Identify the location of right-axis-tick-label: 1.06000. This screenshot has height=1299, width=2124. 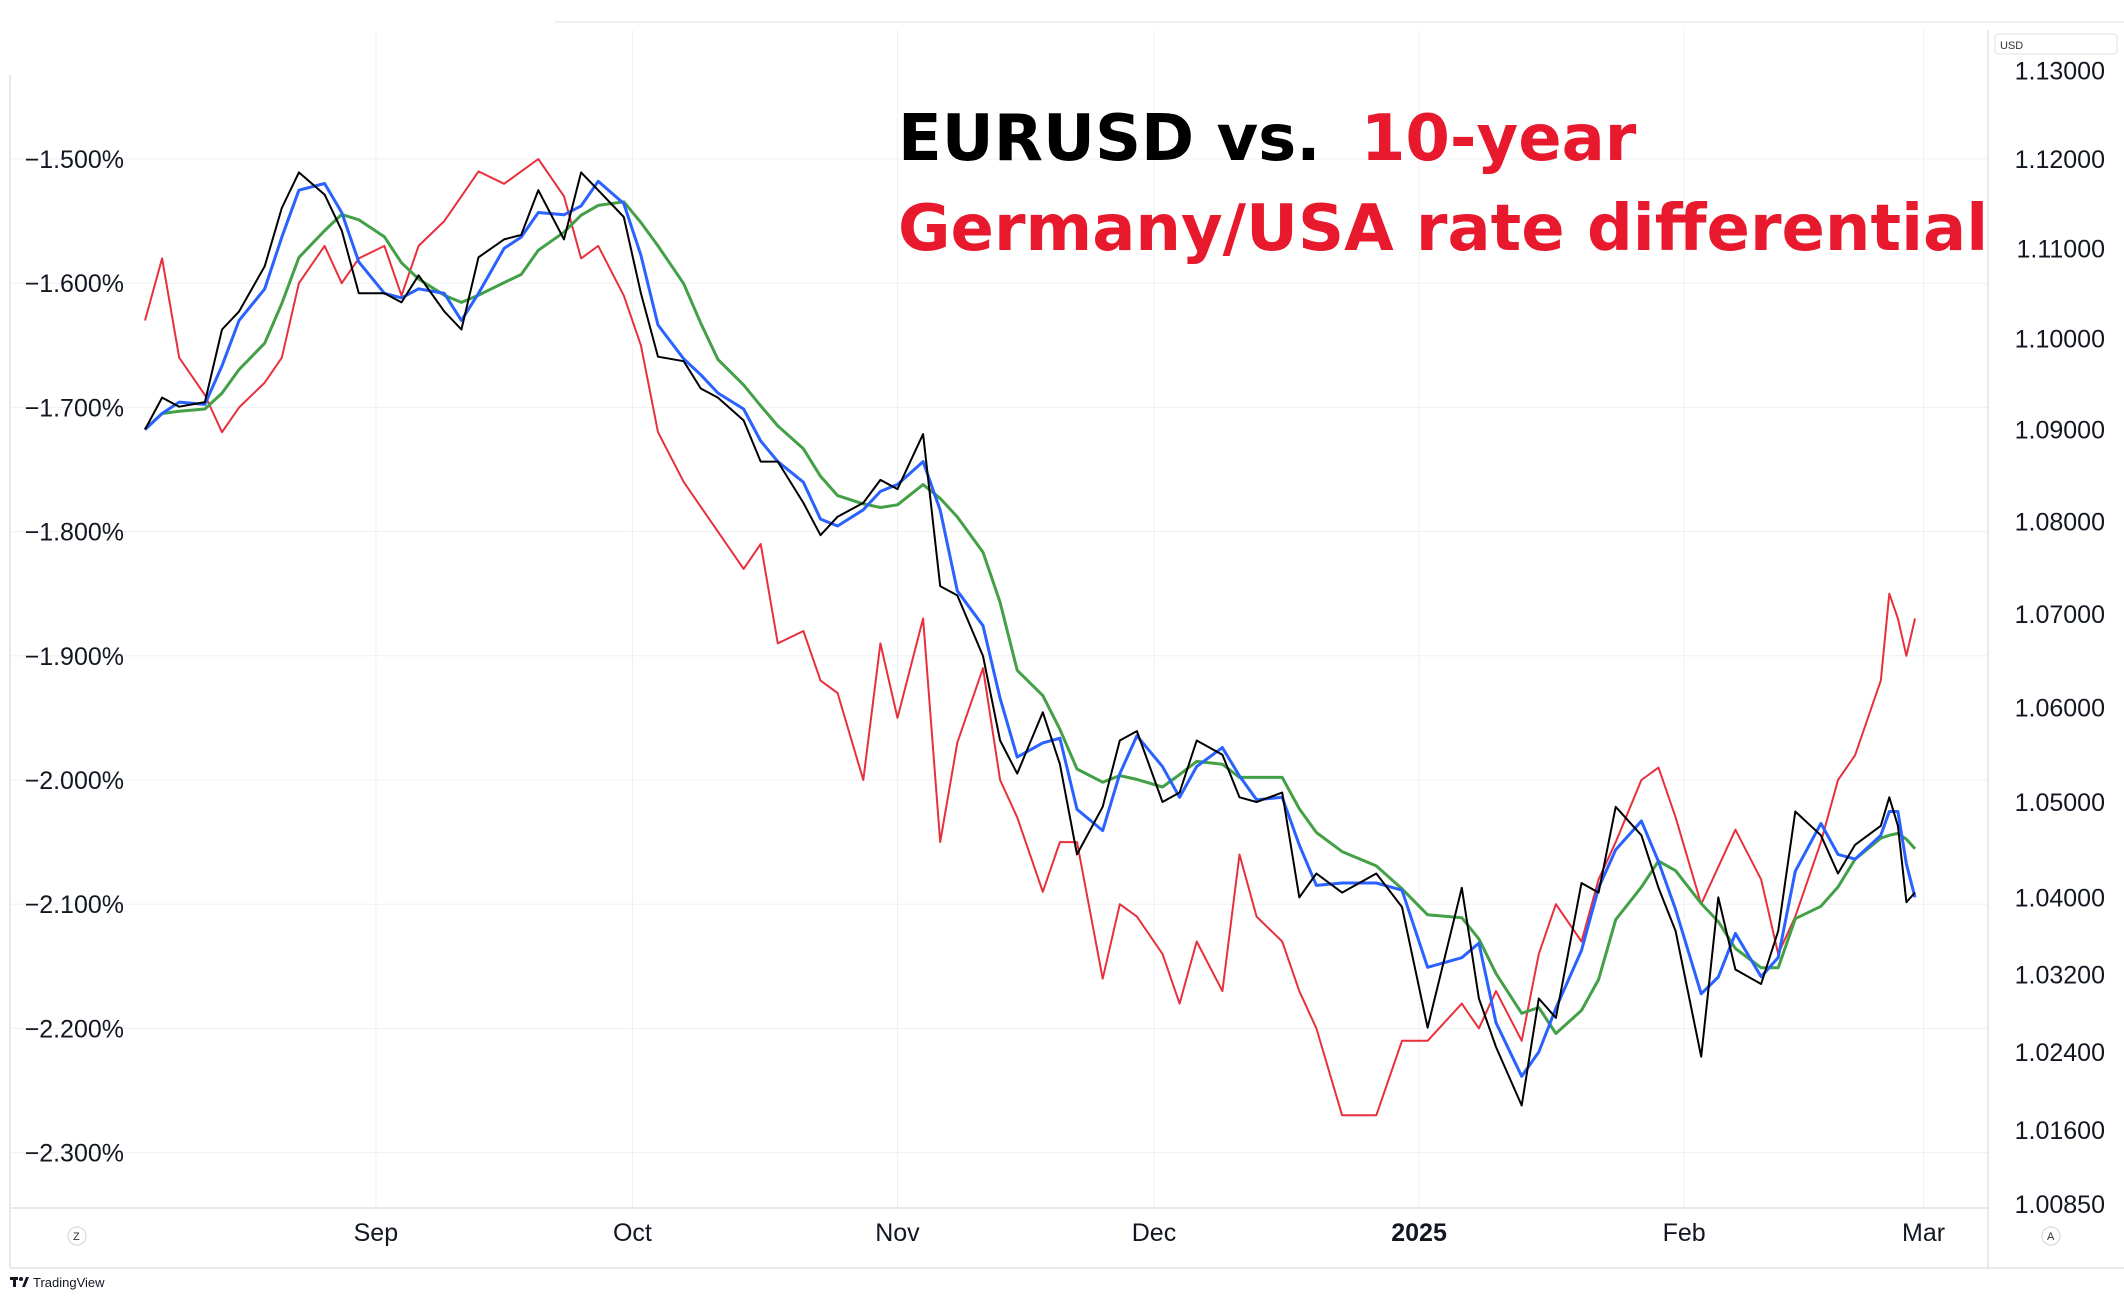
(2060, 709).